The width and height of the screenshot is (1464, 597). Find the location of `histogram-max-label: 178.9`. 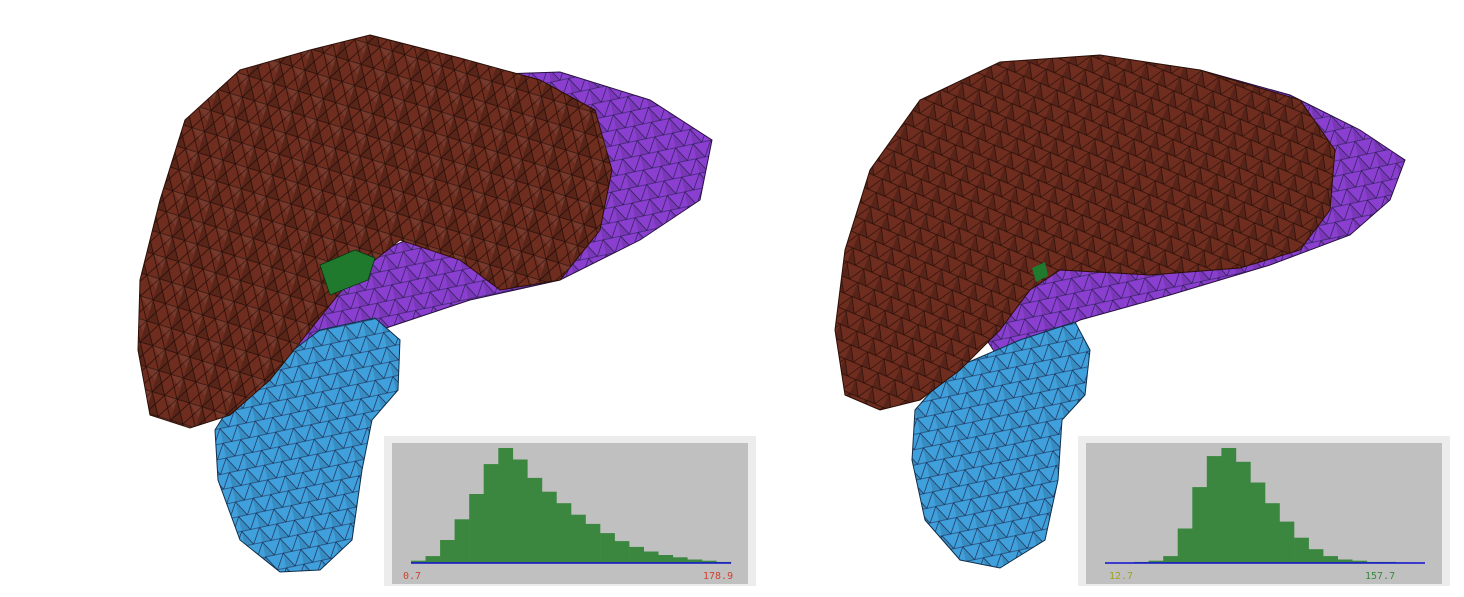

histogram-max-label: 178.9 is located at coordinates (718, 576).